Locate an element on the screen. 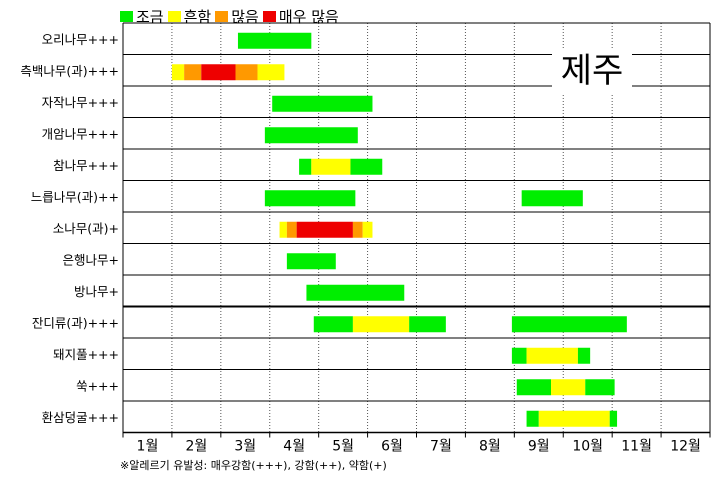 The image size is (720, 478). row-label: 오리나무+++ is located at coordinates (80, 39).